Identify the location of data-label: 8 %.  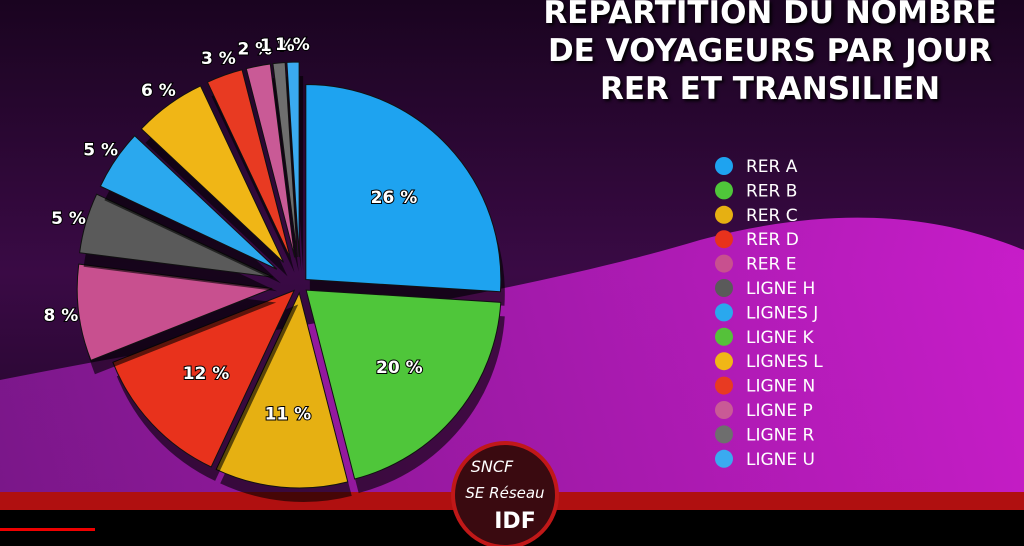
(61, 316).